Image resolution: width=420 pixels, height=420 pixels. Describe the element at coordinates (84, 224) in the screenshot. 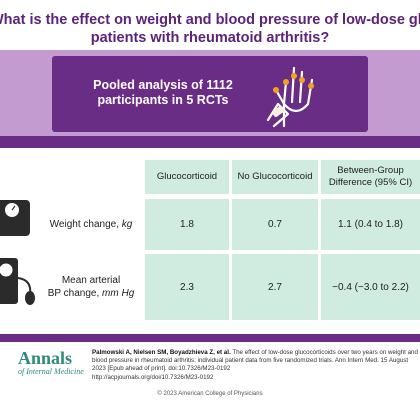

I see `row-label-weight-text: Weight change,` at that location.